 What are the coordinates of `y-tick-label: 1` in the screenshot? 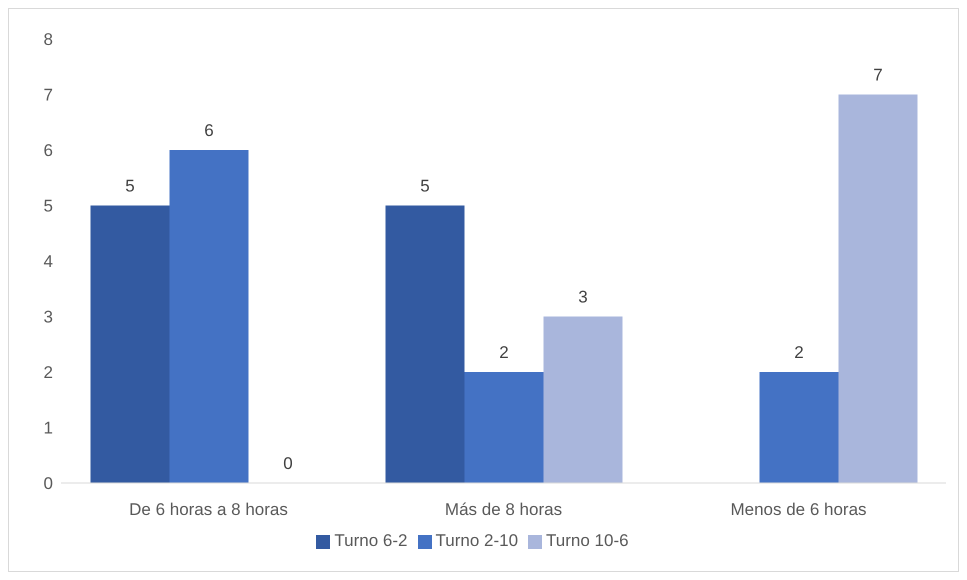 It's located at (48, 428).